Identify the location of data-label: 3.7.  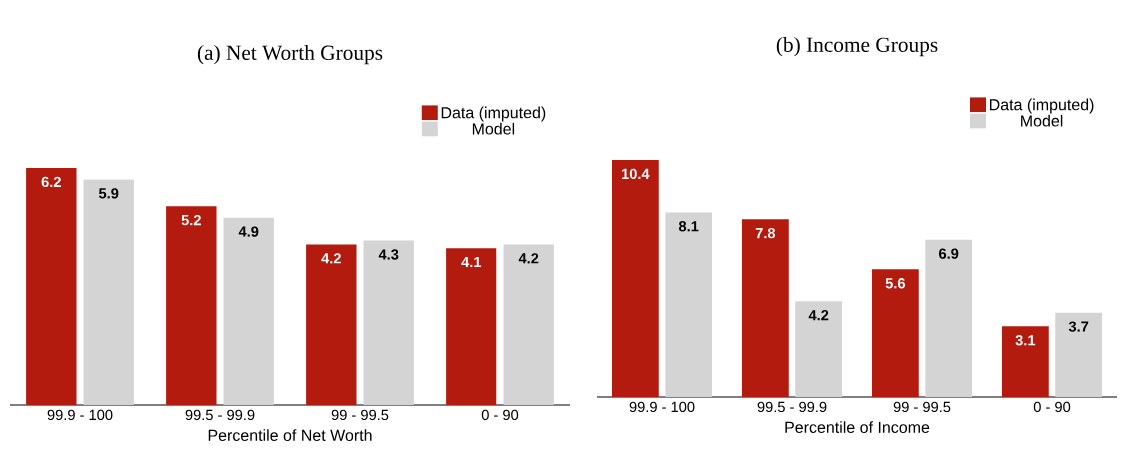
(1078, 326).